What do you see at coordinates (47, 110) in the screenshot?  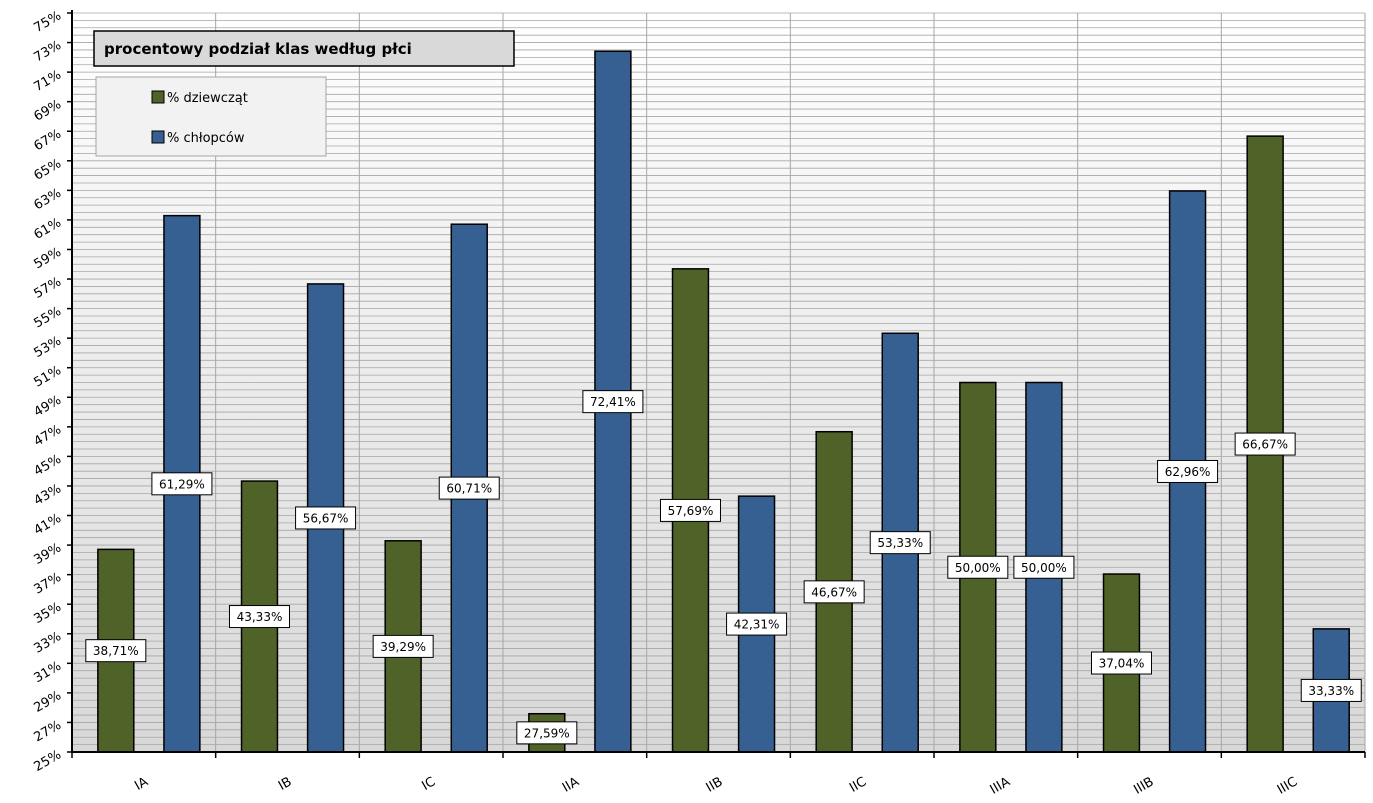 I see `y-tick-label: 69%` at bounding box center [47, 110].